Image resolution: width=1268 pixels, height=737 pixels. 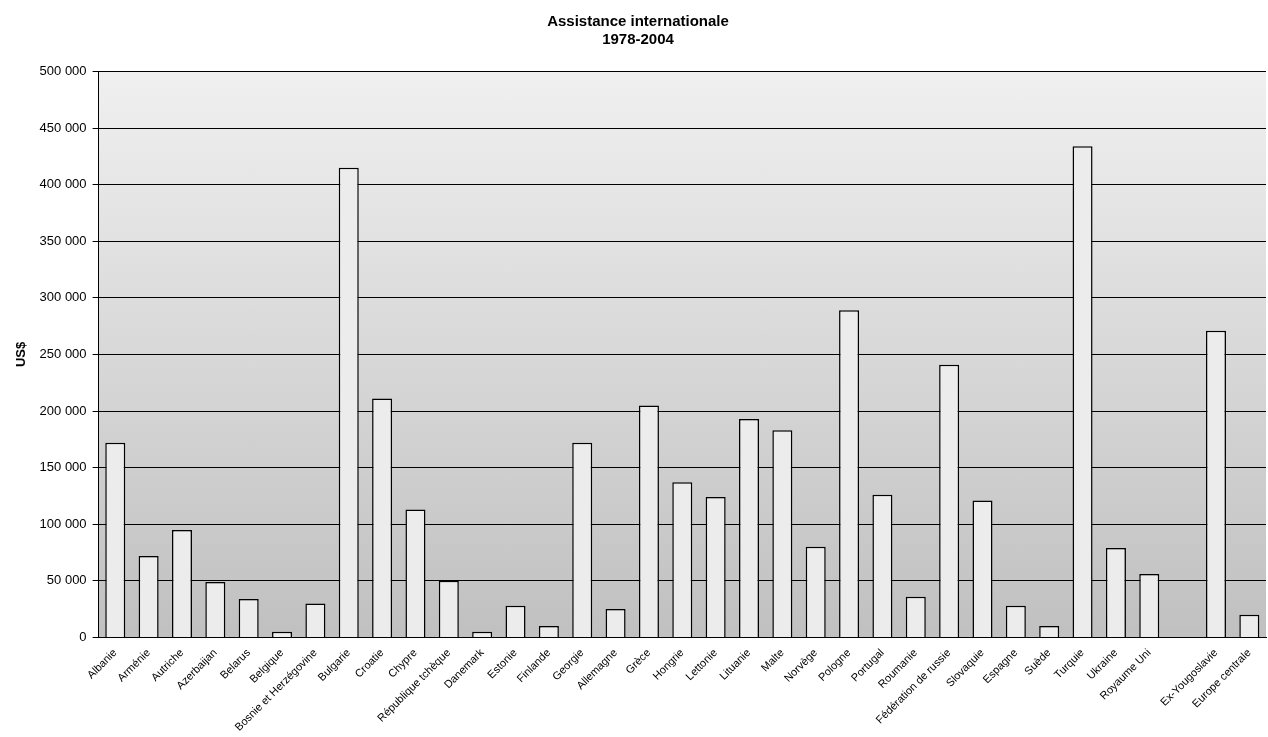 I want to click on chart-subtitle: 1978-2004, so click(x=638, y=39).